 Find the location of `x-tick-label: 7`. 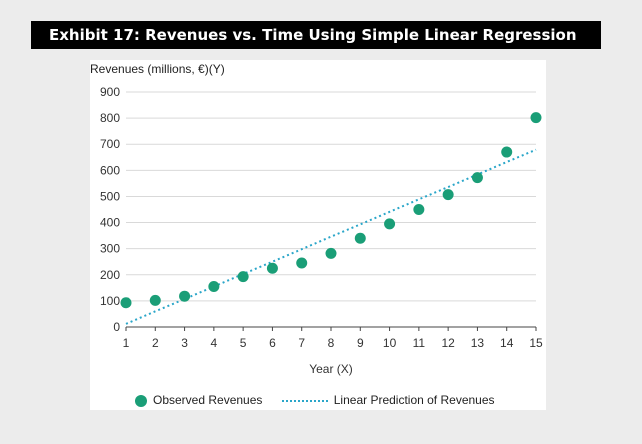

x-tick-label: 7 is located at coordinates (301, 343).